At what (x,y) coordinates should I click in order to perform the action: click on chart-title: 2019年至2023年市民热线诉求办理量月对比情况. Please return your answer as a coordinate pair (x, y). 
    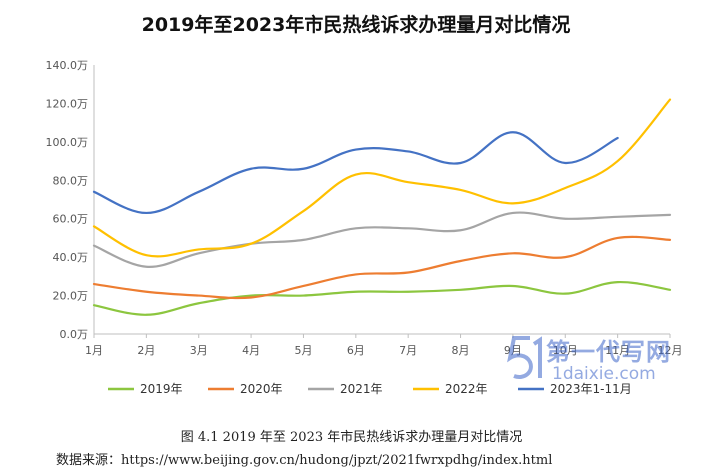
    Looking at the image, I should click on (356, 24).